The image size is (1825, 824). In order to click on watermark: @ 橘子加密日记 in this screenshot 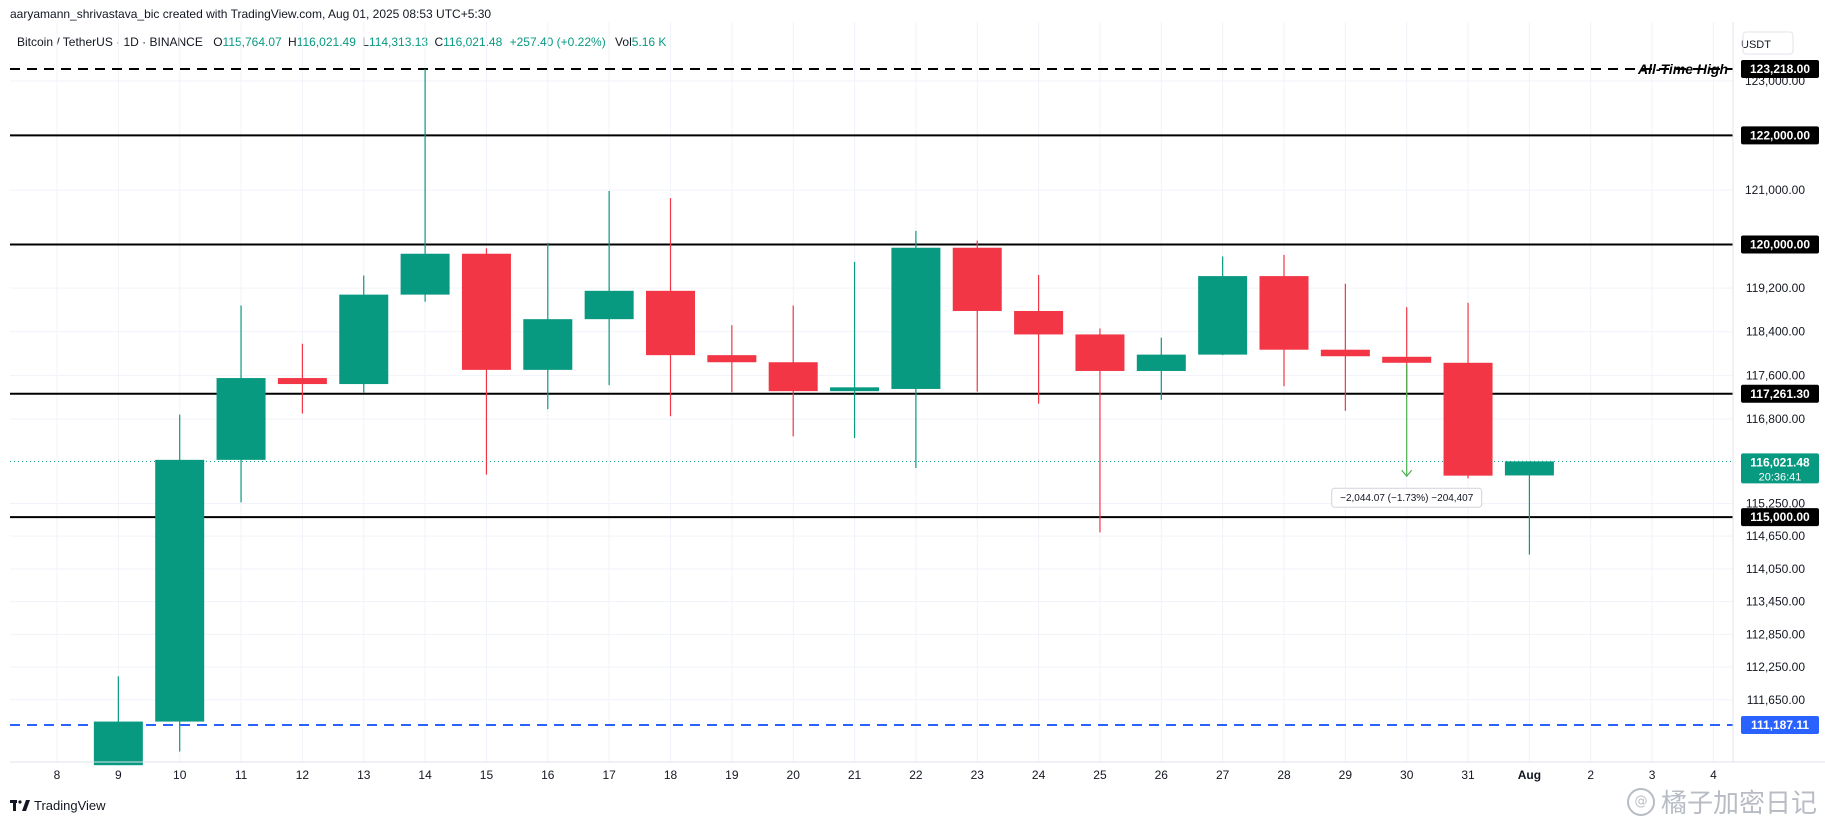, I will do `click(1721, 801)`.